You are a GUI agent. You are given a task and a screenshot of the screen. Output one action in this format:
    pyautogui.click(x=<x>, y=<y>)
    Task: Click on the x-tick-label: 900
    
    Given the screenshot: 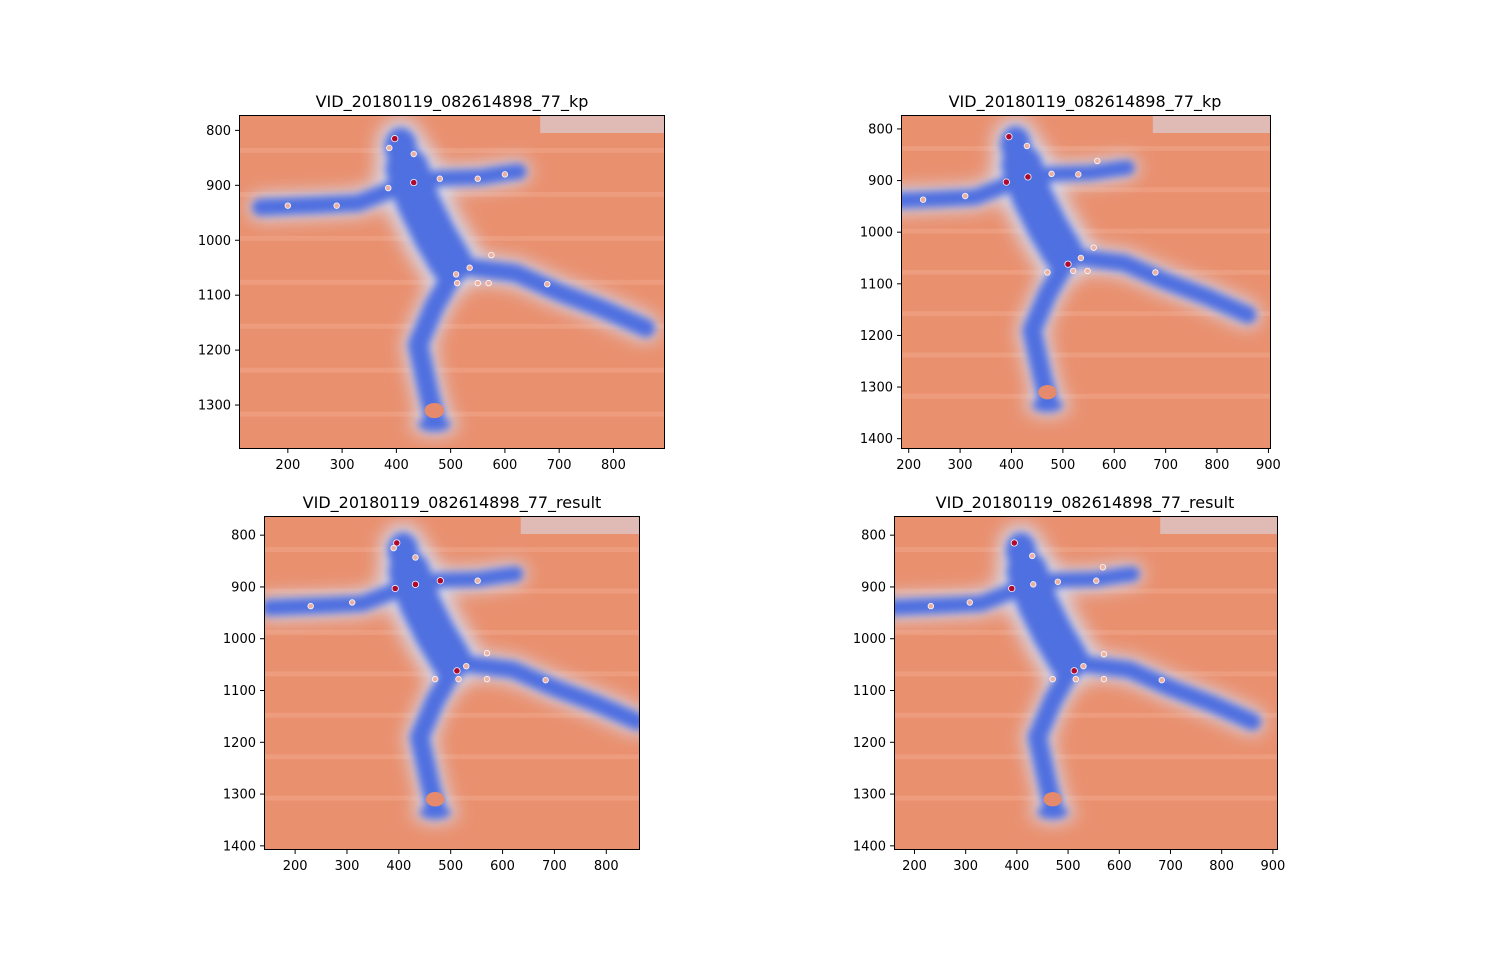 What is the action you would take?
    pyautogui.click(x=1268, y=465)
    